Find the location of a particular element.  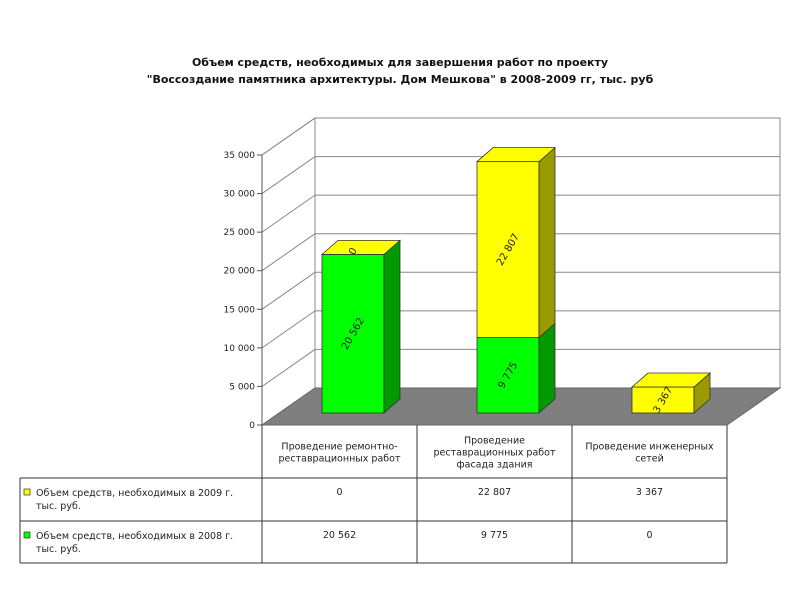

legend-label: Объем средств, необходимых в 2008 г. is located at coordinates (134, 536).